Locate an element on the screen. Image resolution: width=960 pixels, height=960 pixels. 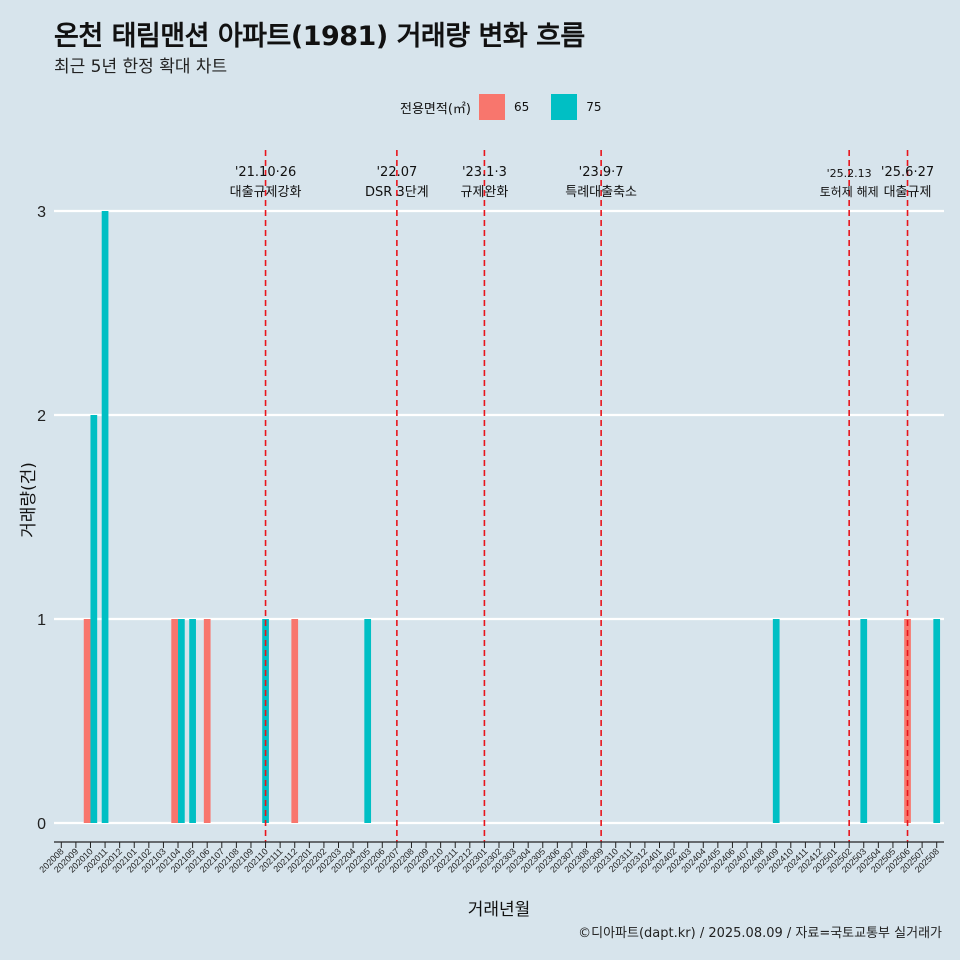
x-axis-title: 거래년월 is located at coordinates (499, 910).